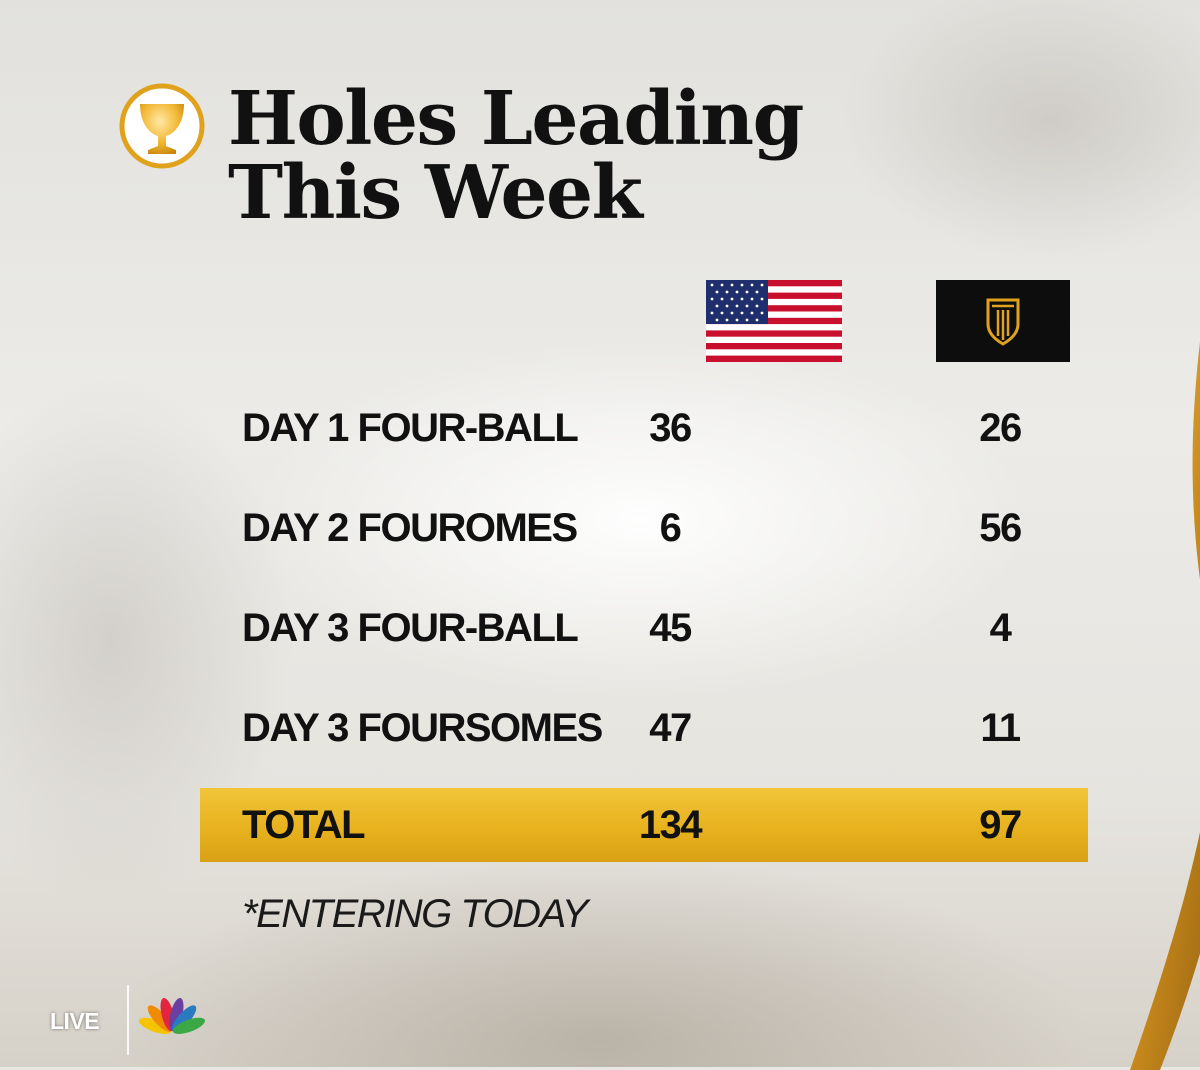 The width and height of the screenshot is (1200, 1070). Describe the element at coordinates (670, 825) in the screenshot. I see `usa-total-value: 134` at that location.